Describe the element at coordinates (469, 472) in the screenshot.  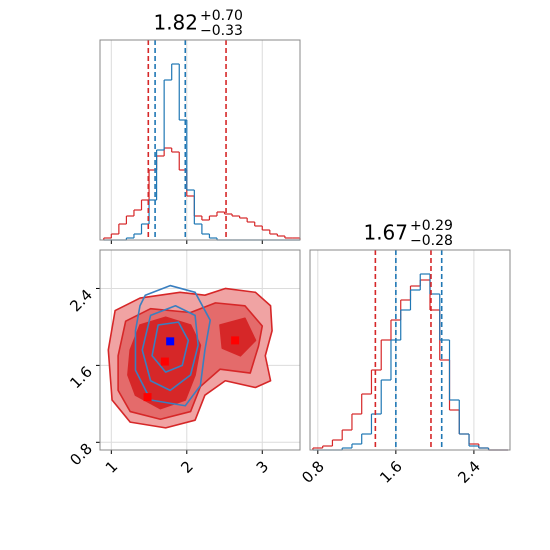
I see `x-tick-label: 2.4` at that location.